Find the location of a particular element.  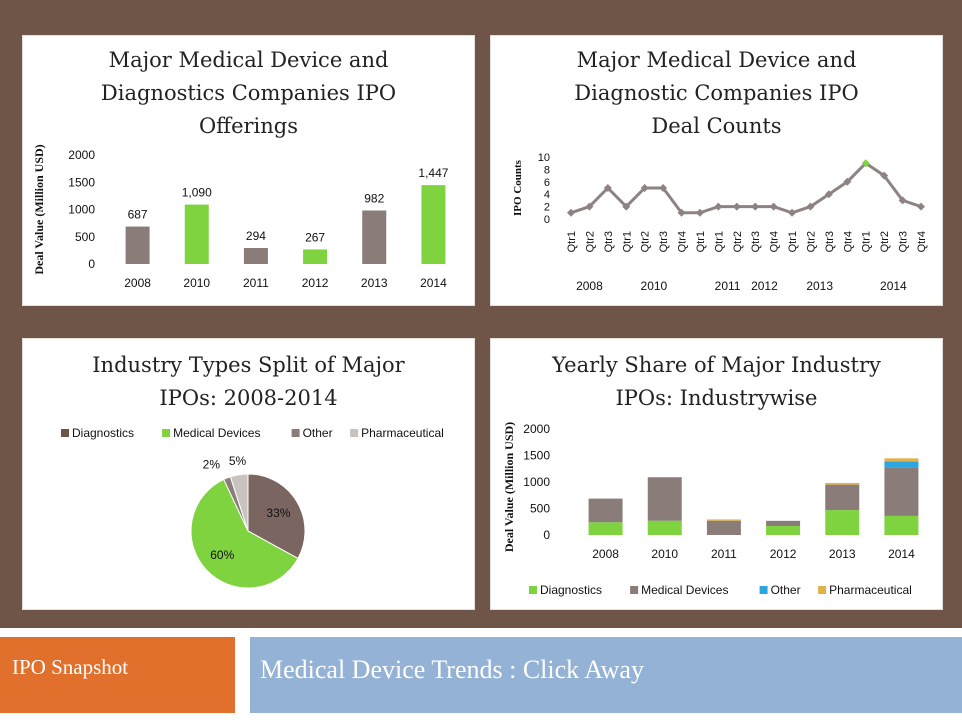

legend-label: Other is located at coordinates (786, 590).